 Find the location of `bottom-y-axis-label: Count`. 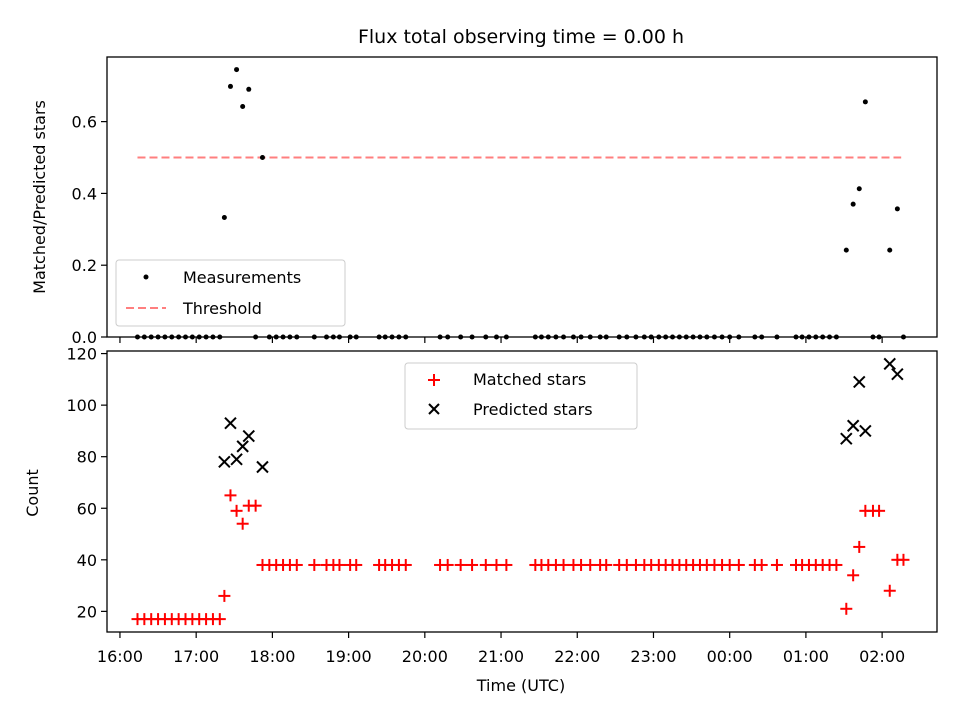

bottom-y-axis-label: Count is located at coordinates (32, 493).